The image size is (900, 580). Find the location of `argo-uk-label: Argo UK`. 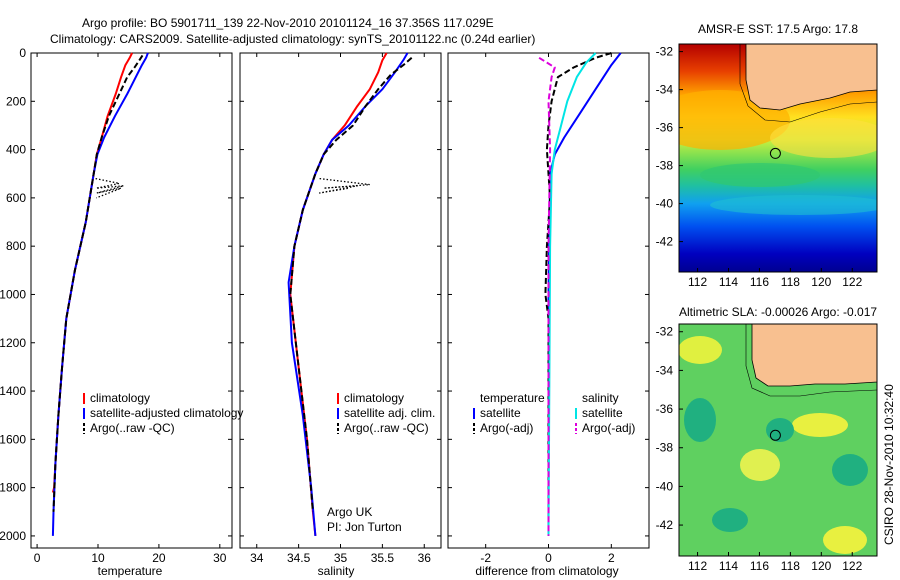

argo-uk-label: Argo UK is located at coordinates (349, 512).